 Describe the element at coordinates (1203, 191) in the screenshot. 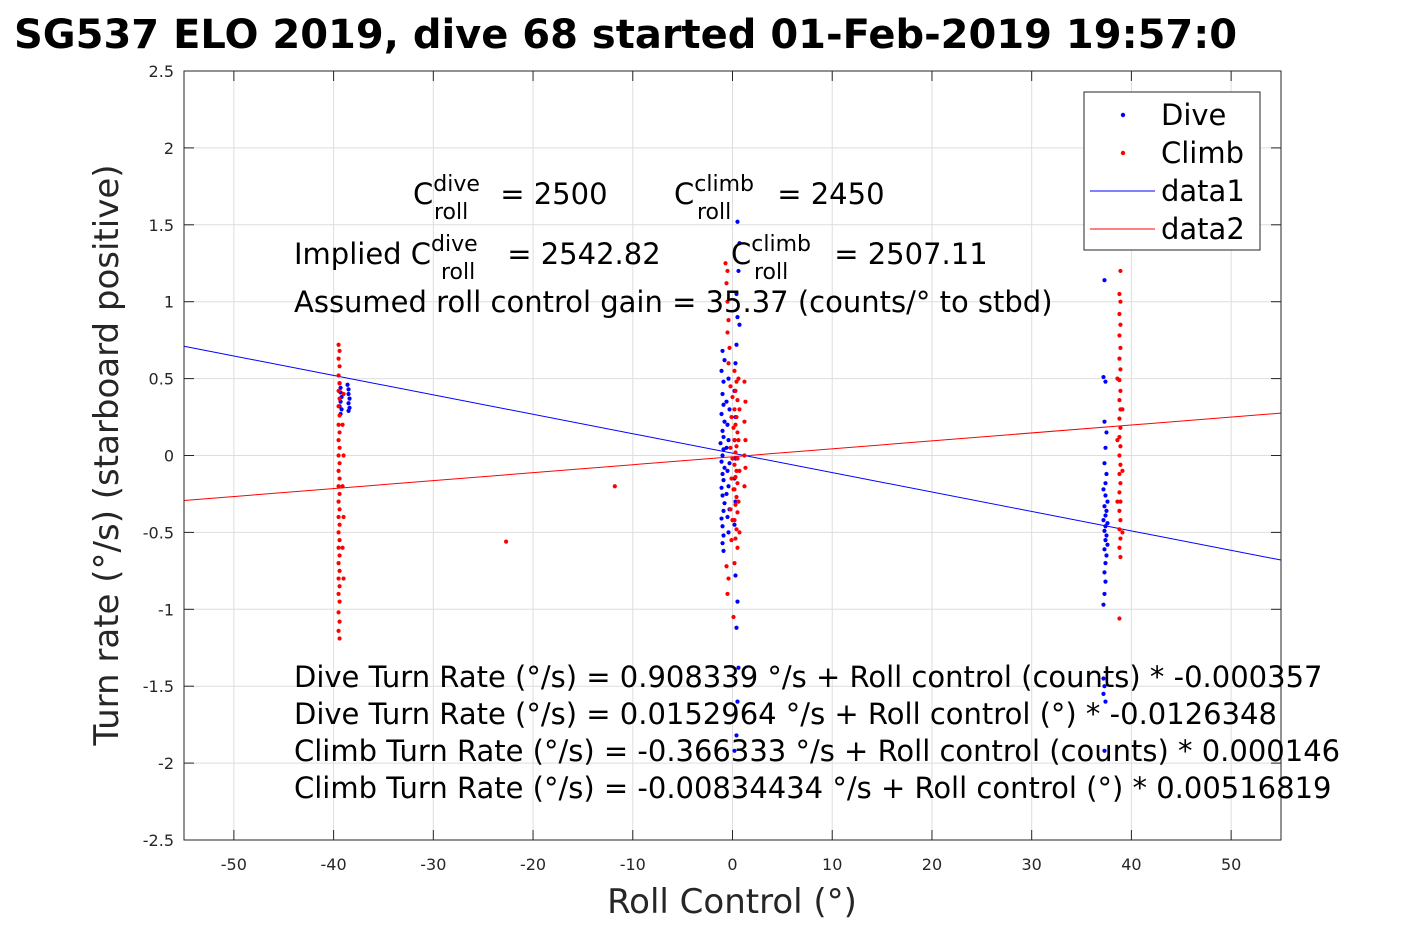

I see `legend-data1-label: data1` at that location.